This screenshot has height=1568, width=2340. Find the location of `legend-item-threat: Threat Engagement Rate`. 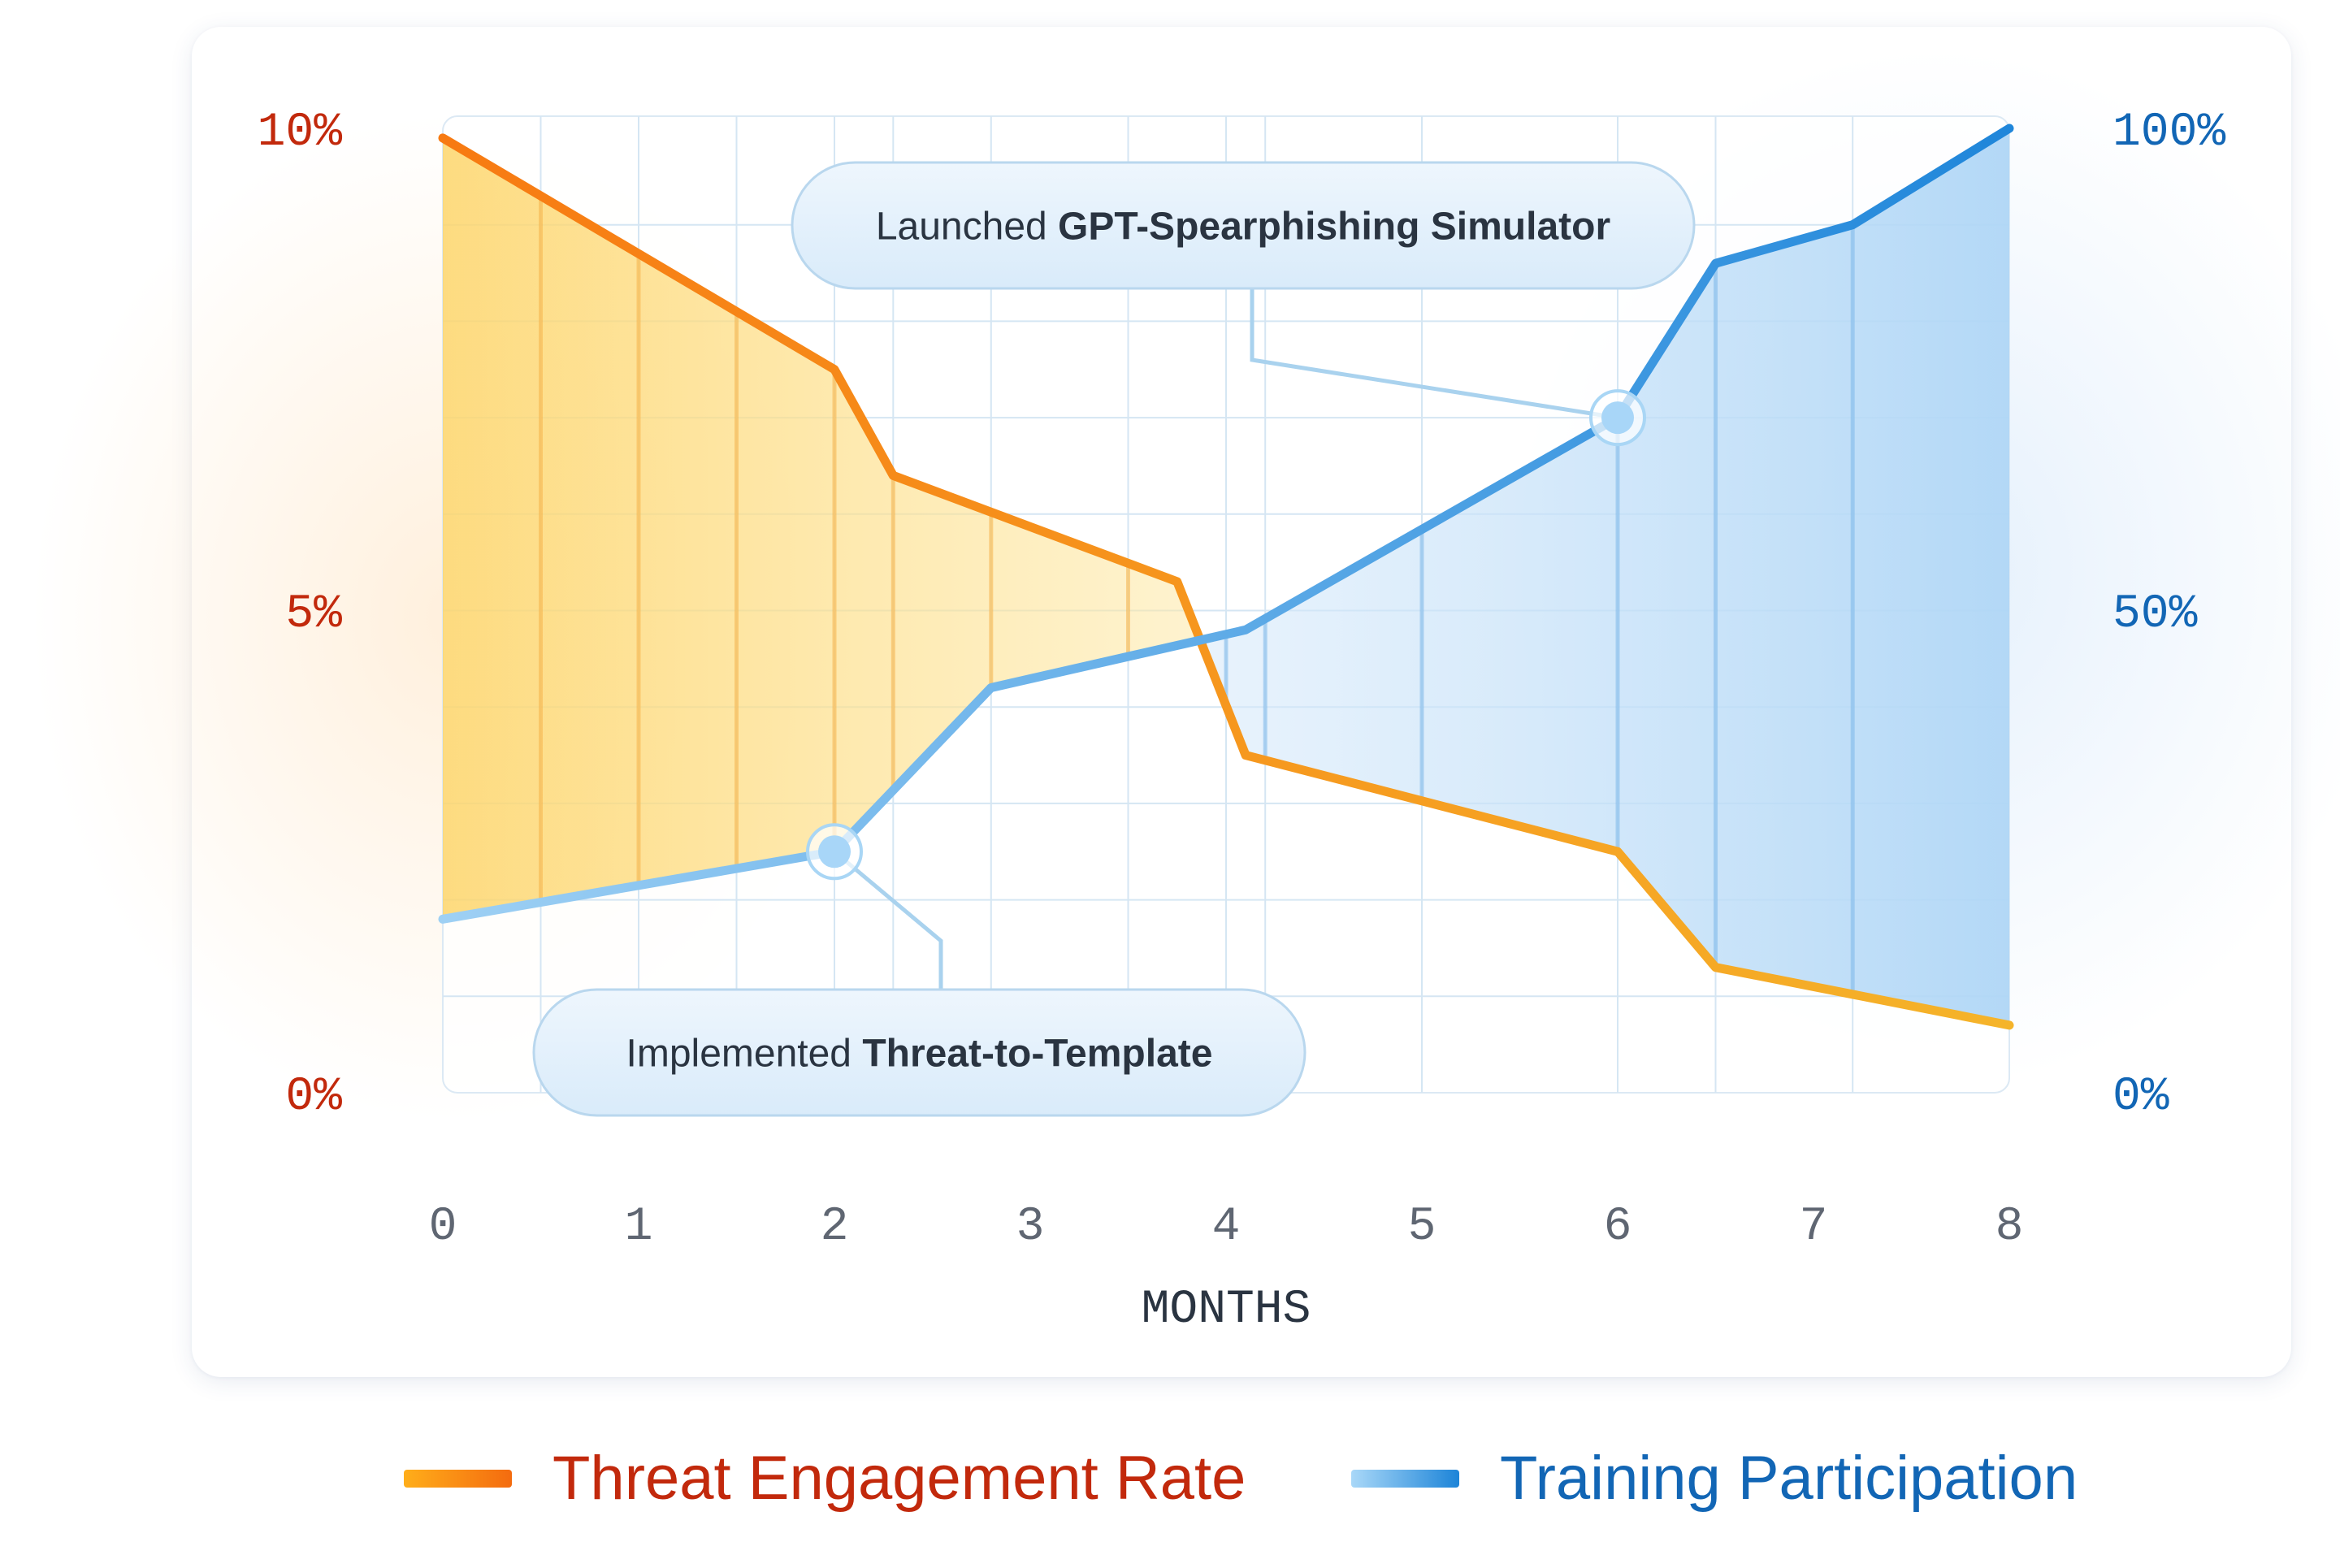

legend-item-threat: Threat Engagement Rate is located at coordinates (825, 1478).